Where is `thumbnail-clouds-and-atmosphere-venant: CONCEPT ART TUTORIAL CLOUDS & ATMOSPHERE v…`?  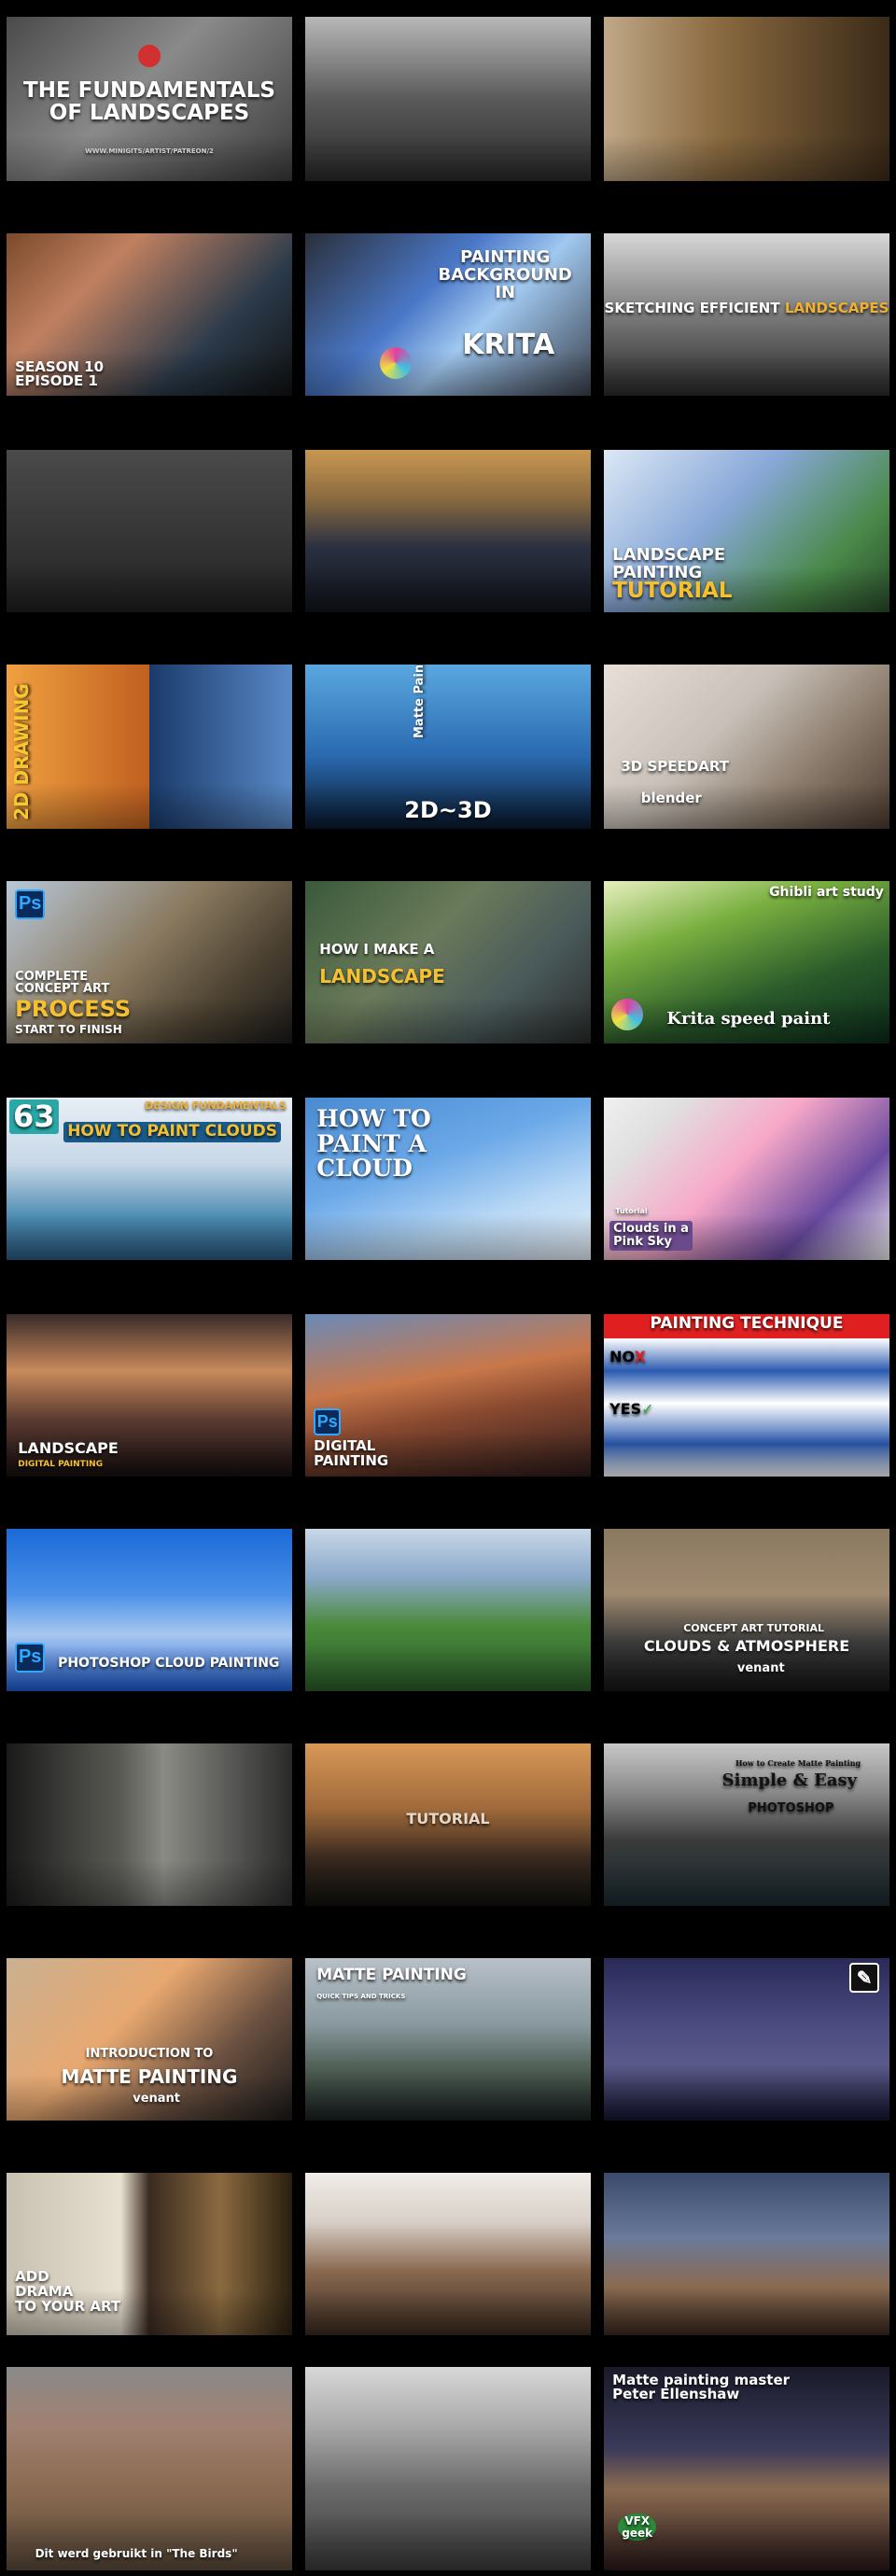 thumbnail-clouds-and-atmosphere-venant: CONCEPT ART TUTORIAL CLOUDS & ATMOSPHERE v… is located at coordinates (746, 1610).